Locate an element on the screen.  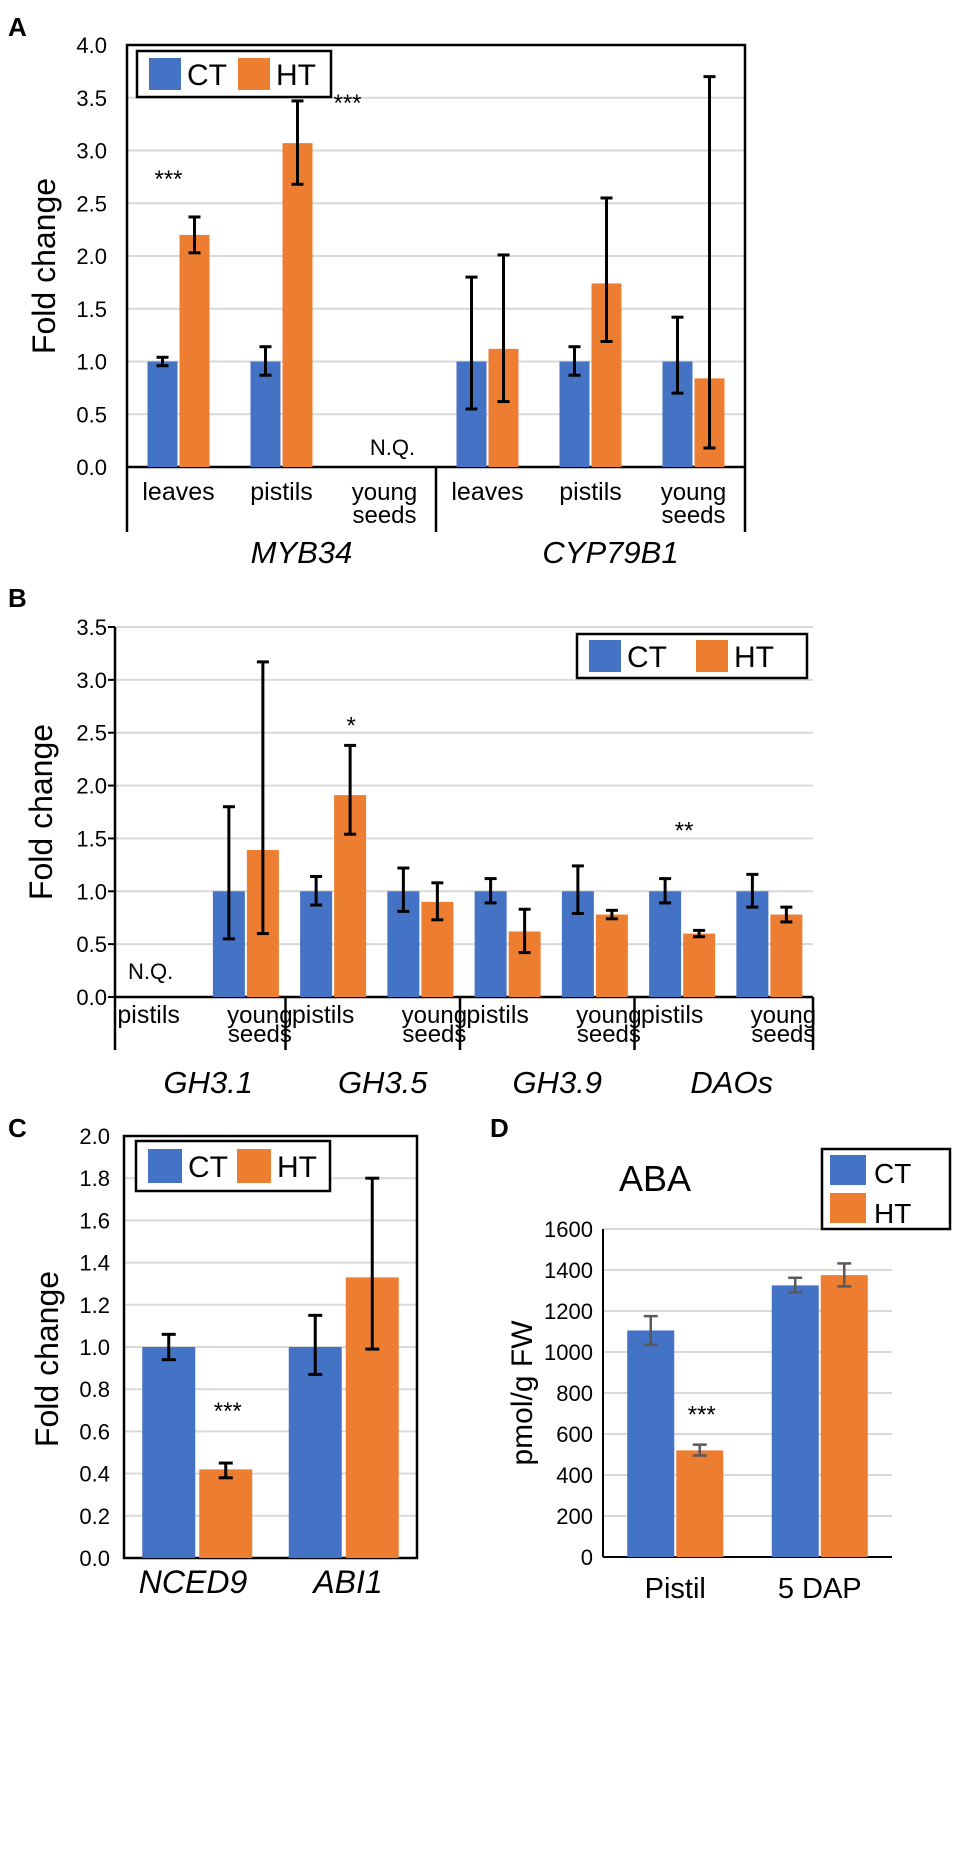
gene-label: GH3.1 is located at coordinates (208, 1082).